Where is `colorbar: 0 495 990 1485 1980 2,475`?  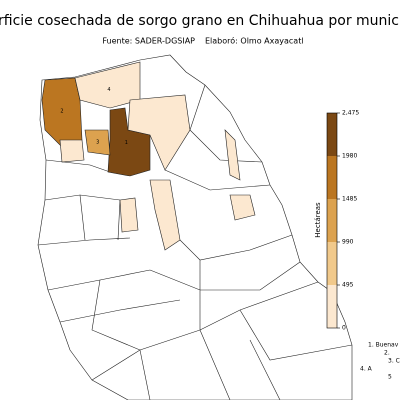 colorbar: 0 495 990 1485 1980 2,475 is located at coordinates (342, 221).